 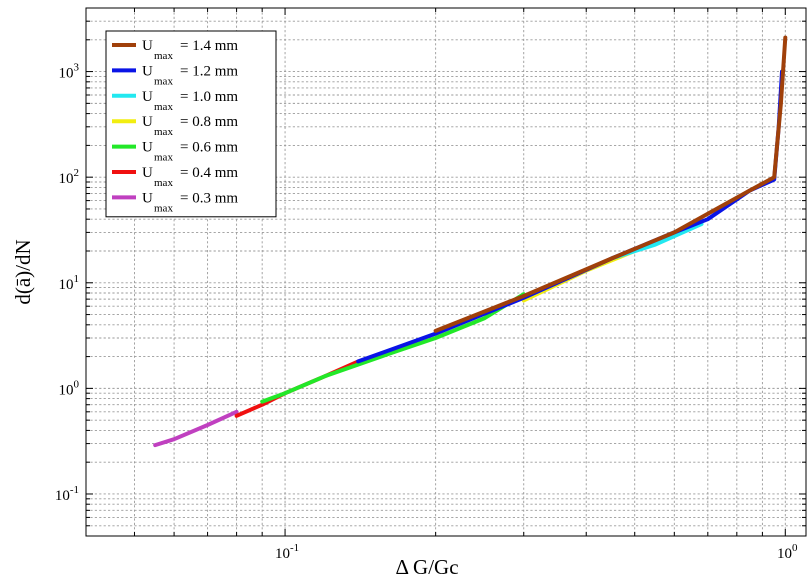 I want to click on legend-label-value: = 1.4 mm, so click(x=209, y=46).